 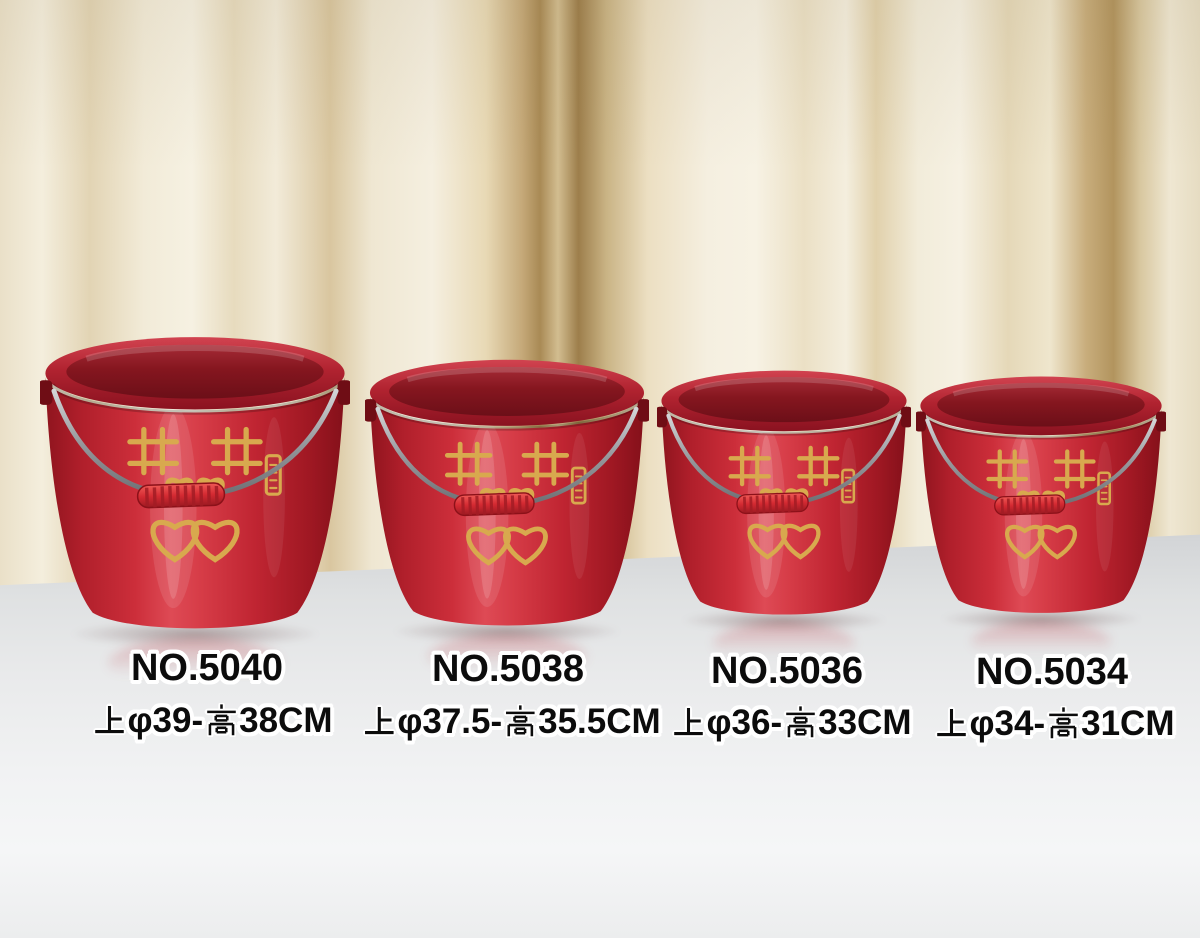 I want to click on model-number-4: NO.5034, so click(x=1052, y=672).